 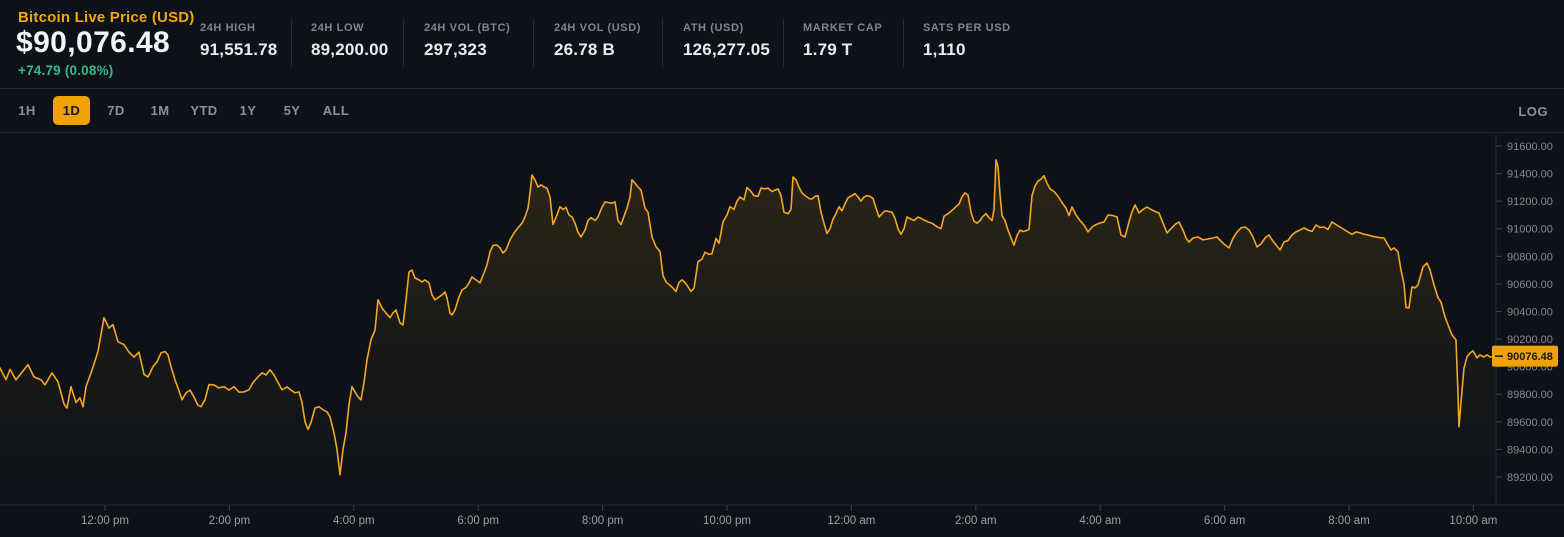 What do you see at coordinates (1530, 478) in the screenshot?
I see `y-axis-label: 89200.00` at bounding box center [1530, 478].